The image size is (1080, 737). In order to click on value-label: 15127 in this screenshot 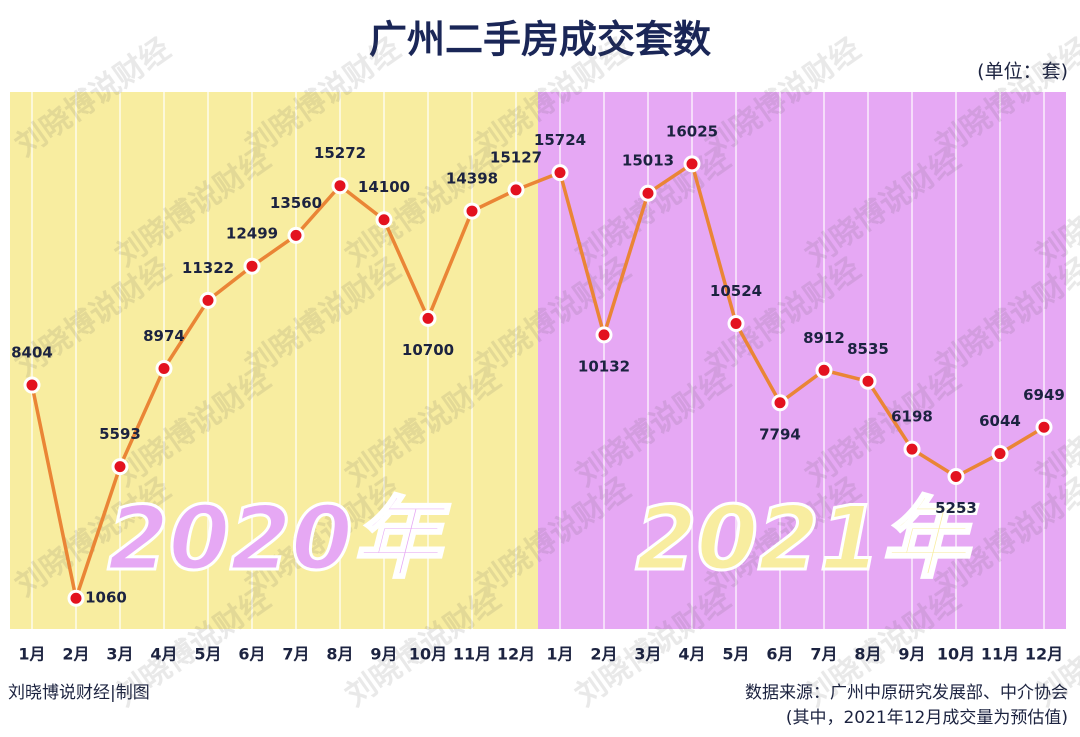, I will do `click(516, 157)`.